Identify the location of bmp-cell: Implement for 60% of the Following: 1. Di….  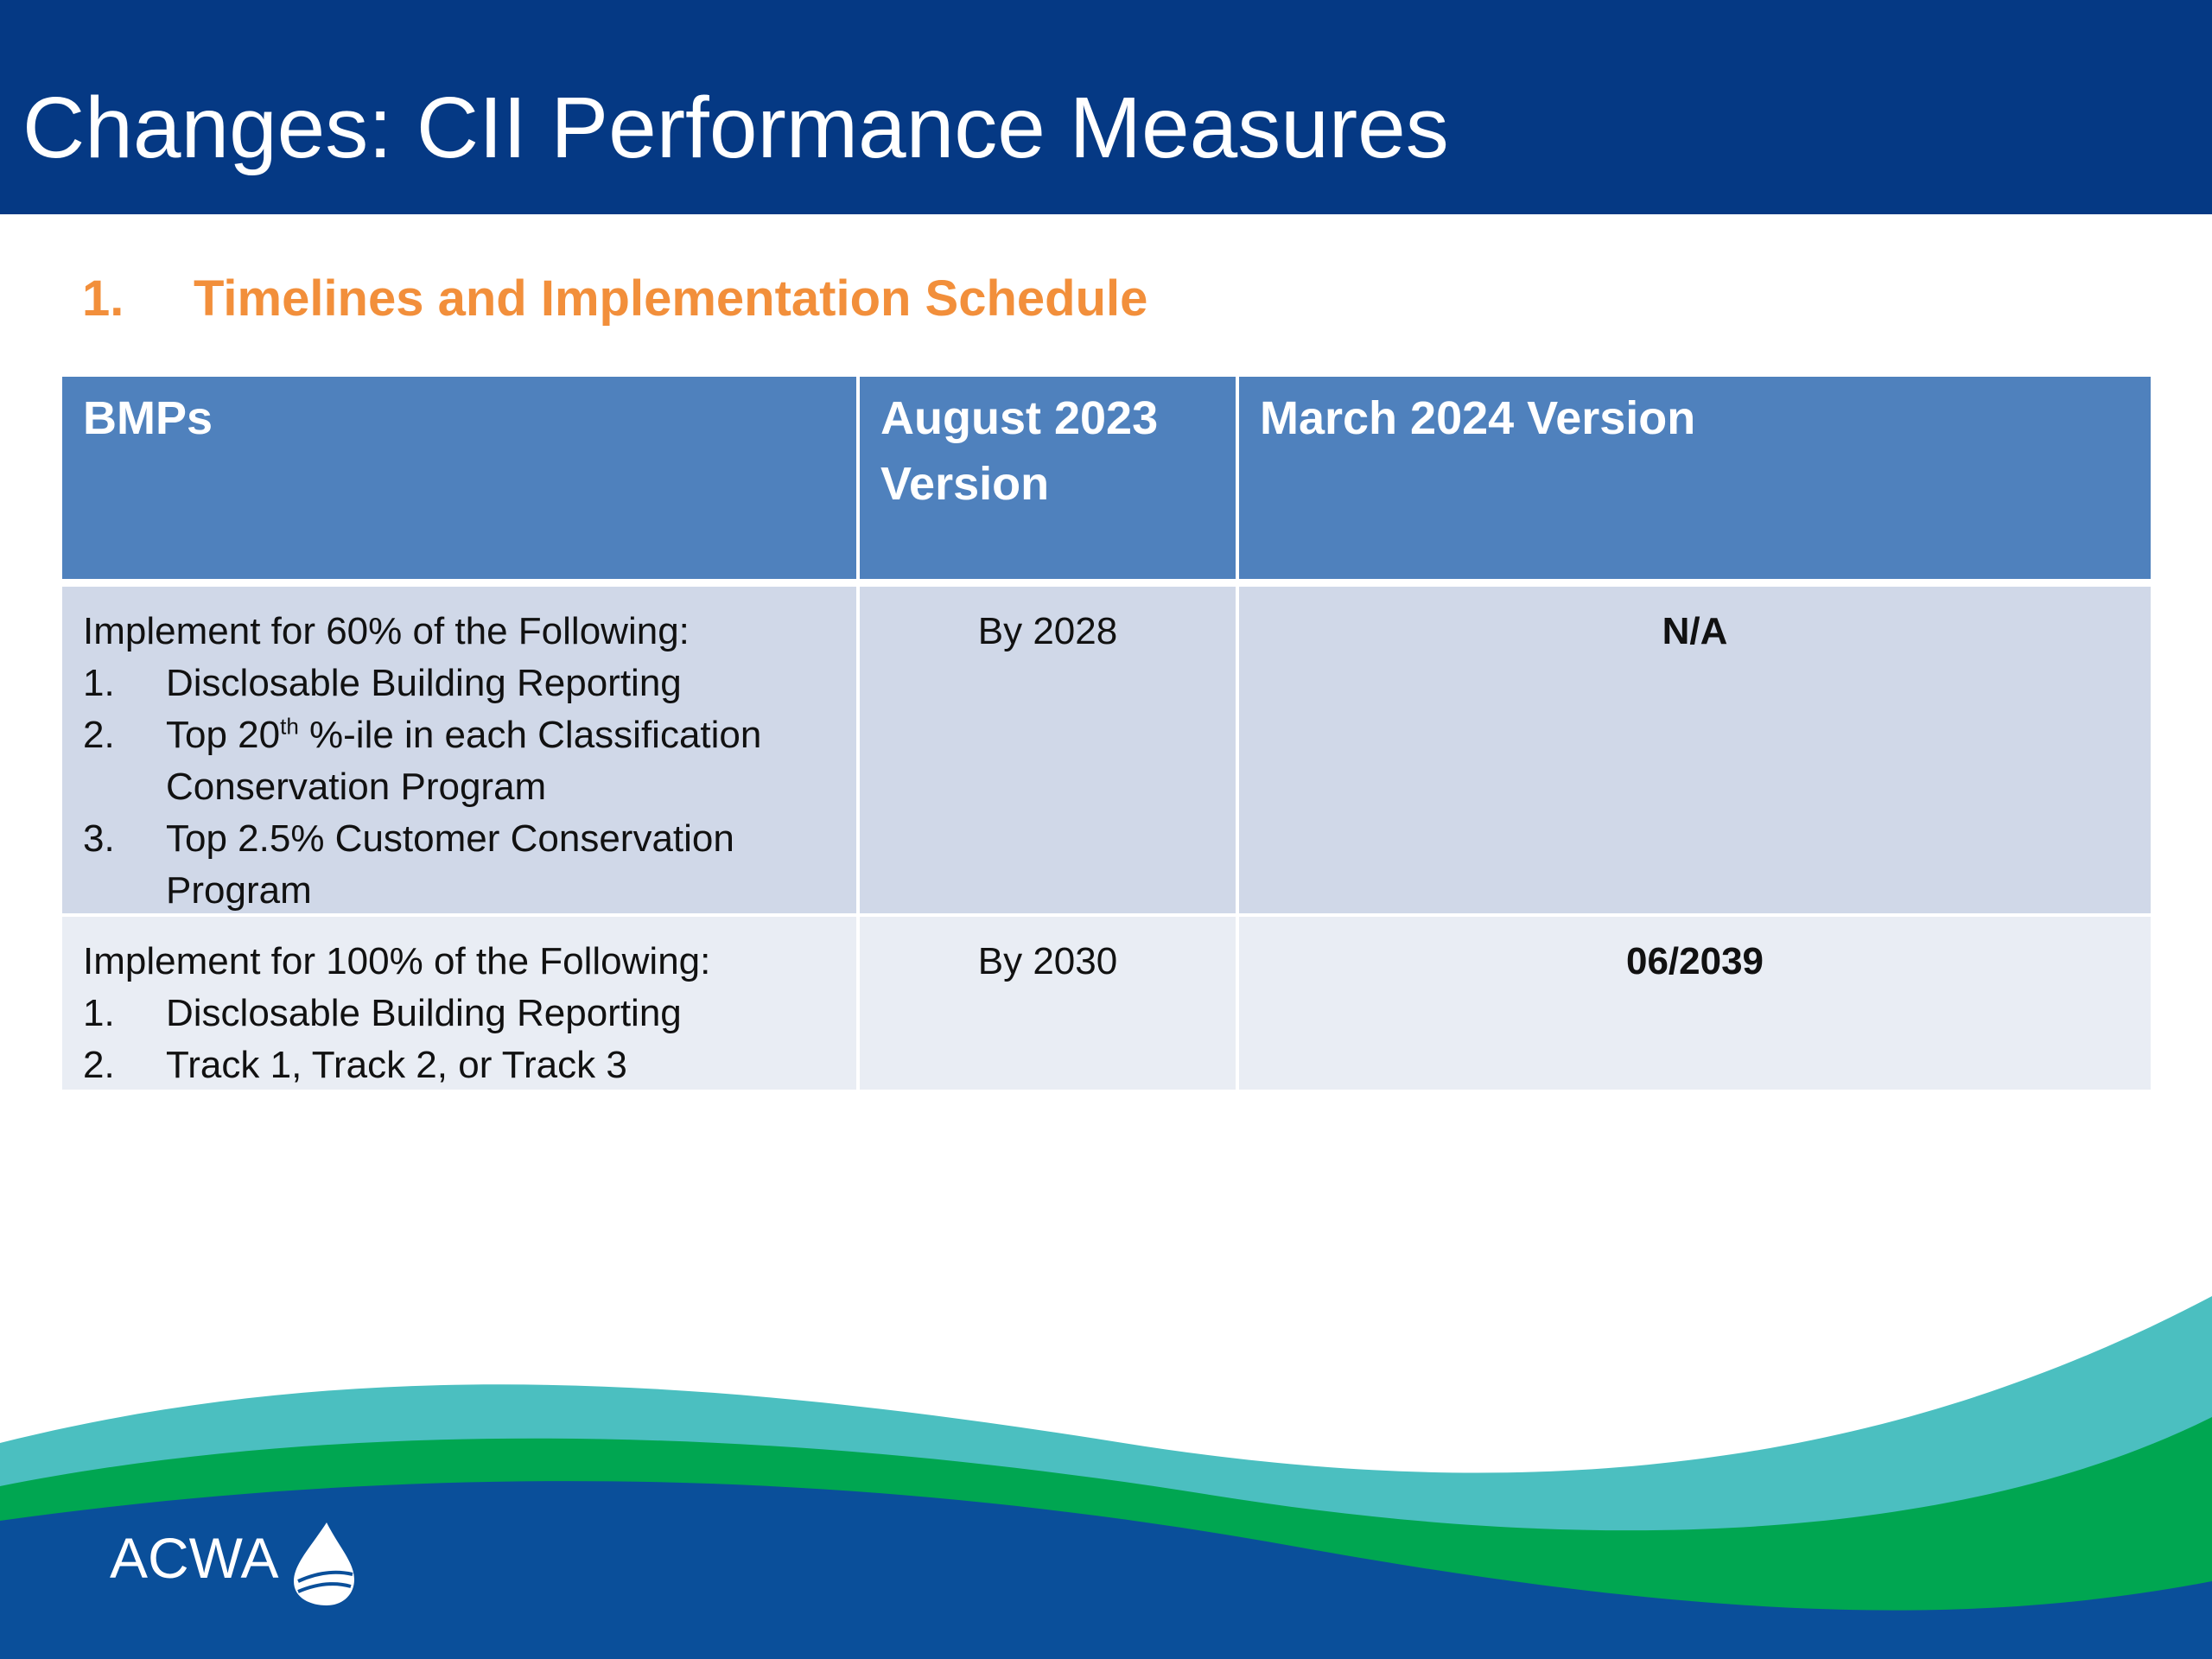
(459, 750).